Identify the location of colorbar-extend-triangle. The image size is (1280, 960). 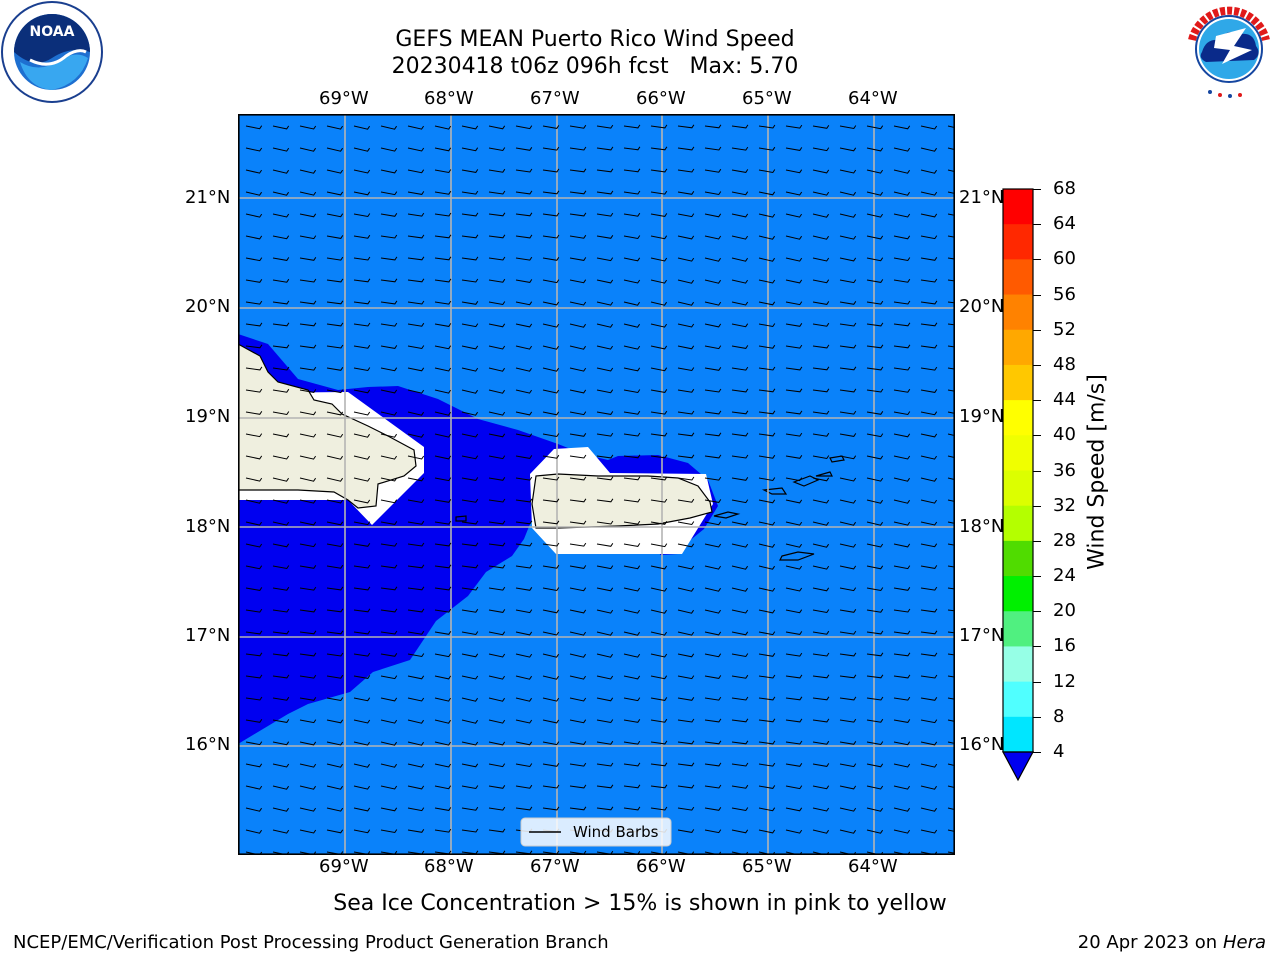
(1018, 766).